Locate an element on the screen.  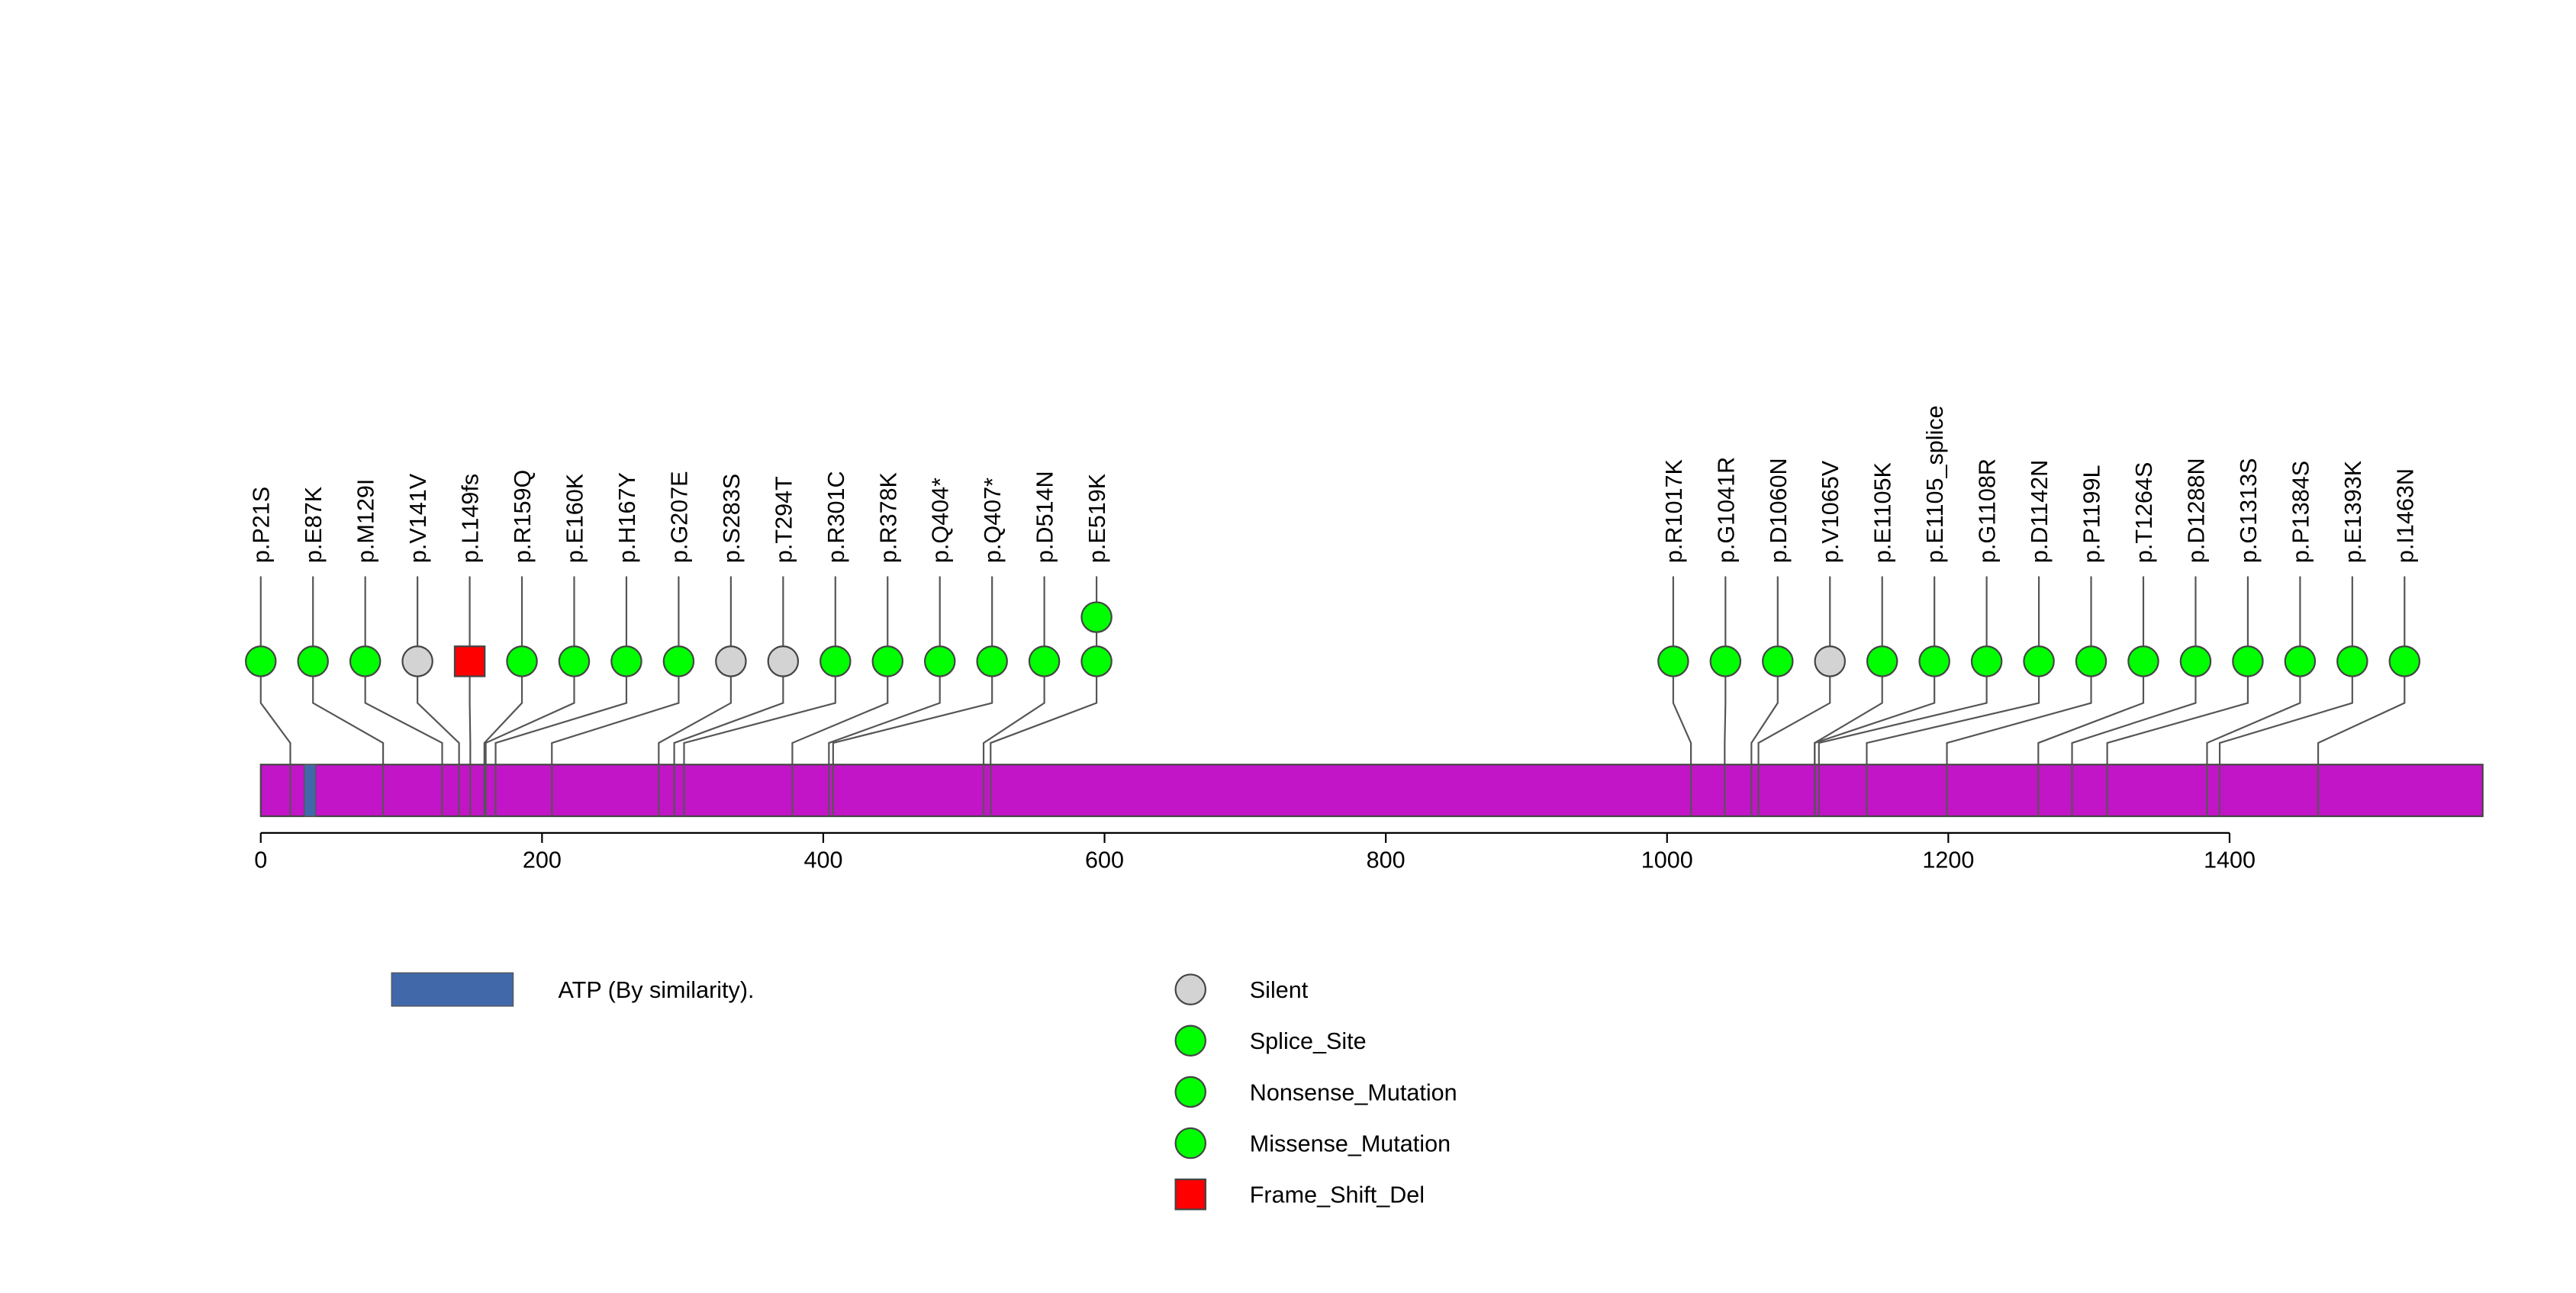
label-p-v141v: p.V141V is located at coordinates (418, 518).